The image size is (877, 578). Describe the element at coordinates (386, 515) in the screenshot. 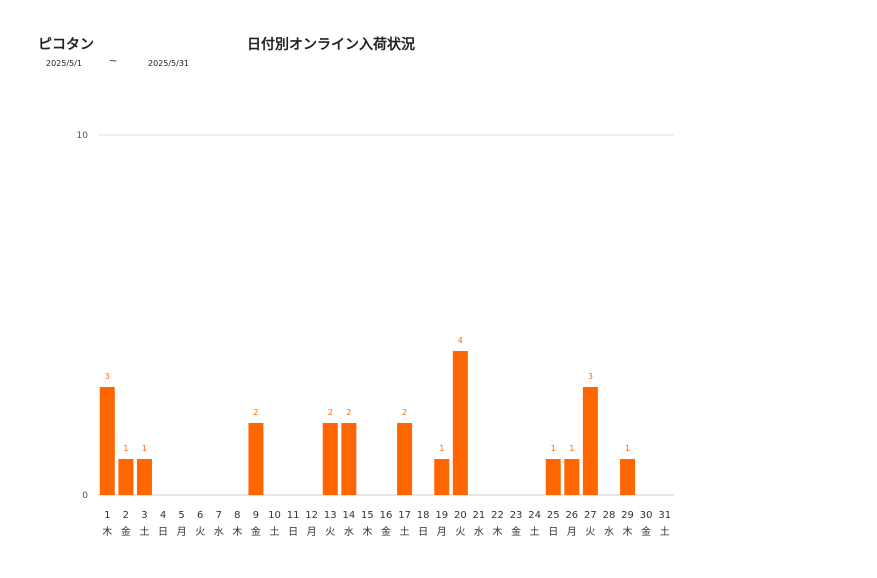

I see `x-tick-day: 16` at that location.